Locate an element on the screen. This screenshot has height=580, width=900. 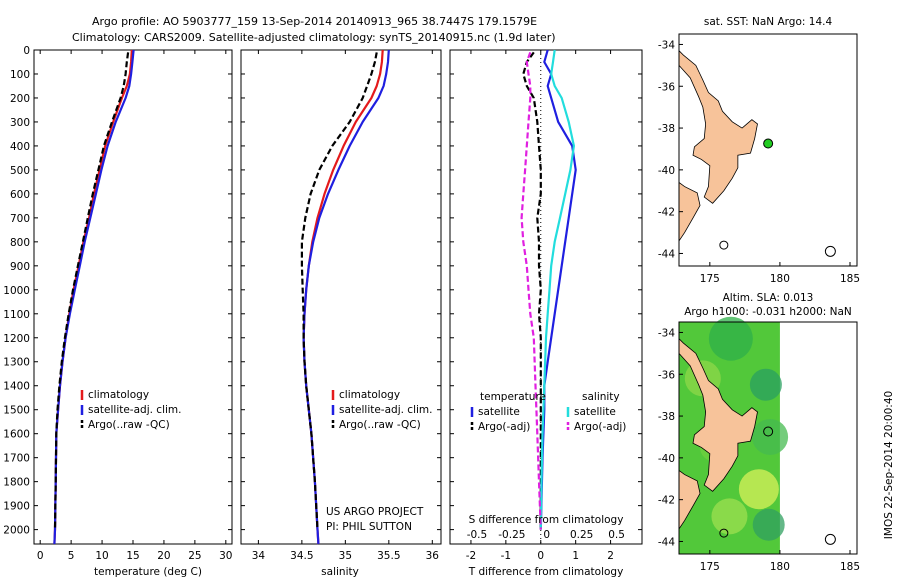
x-tick-label: 25 is located at coordinates (194, 556).